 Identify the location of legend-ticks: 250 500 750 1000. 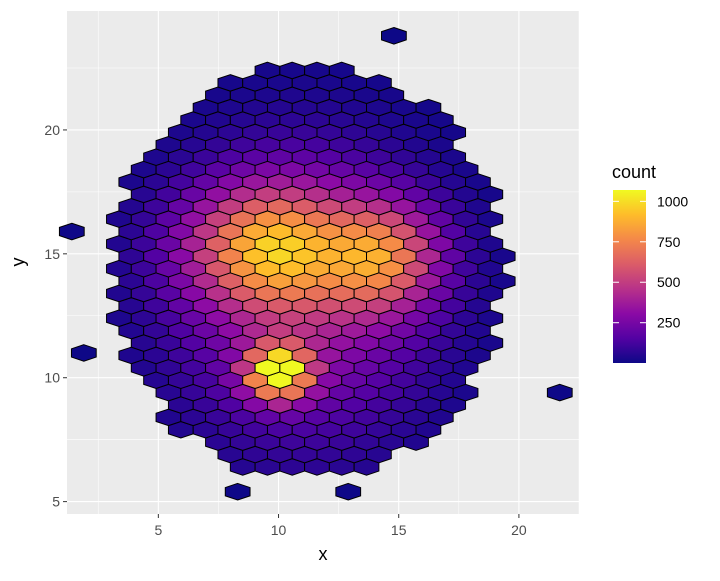
(650, 262).